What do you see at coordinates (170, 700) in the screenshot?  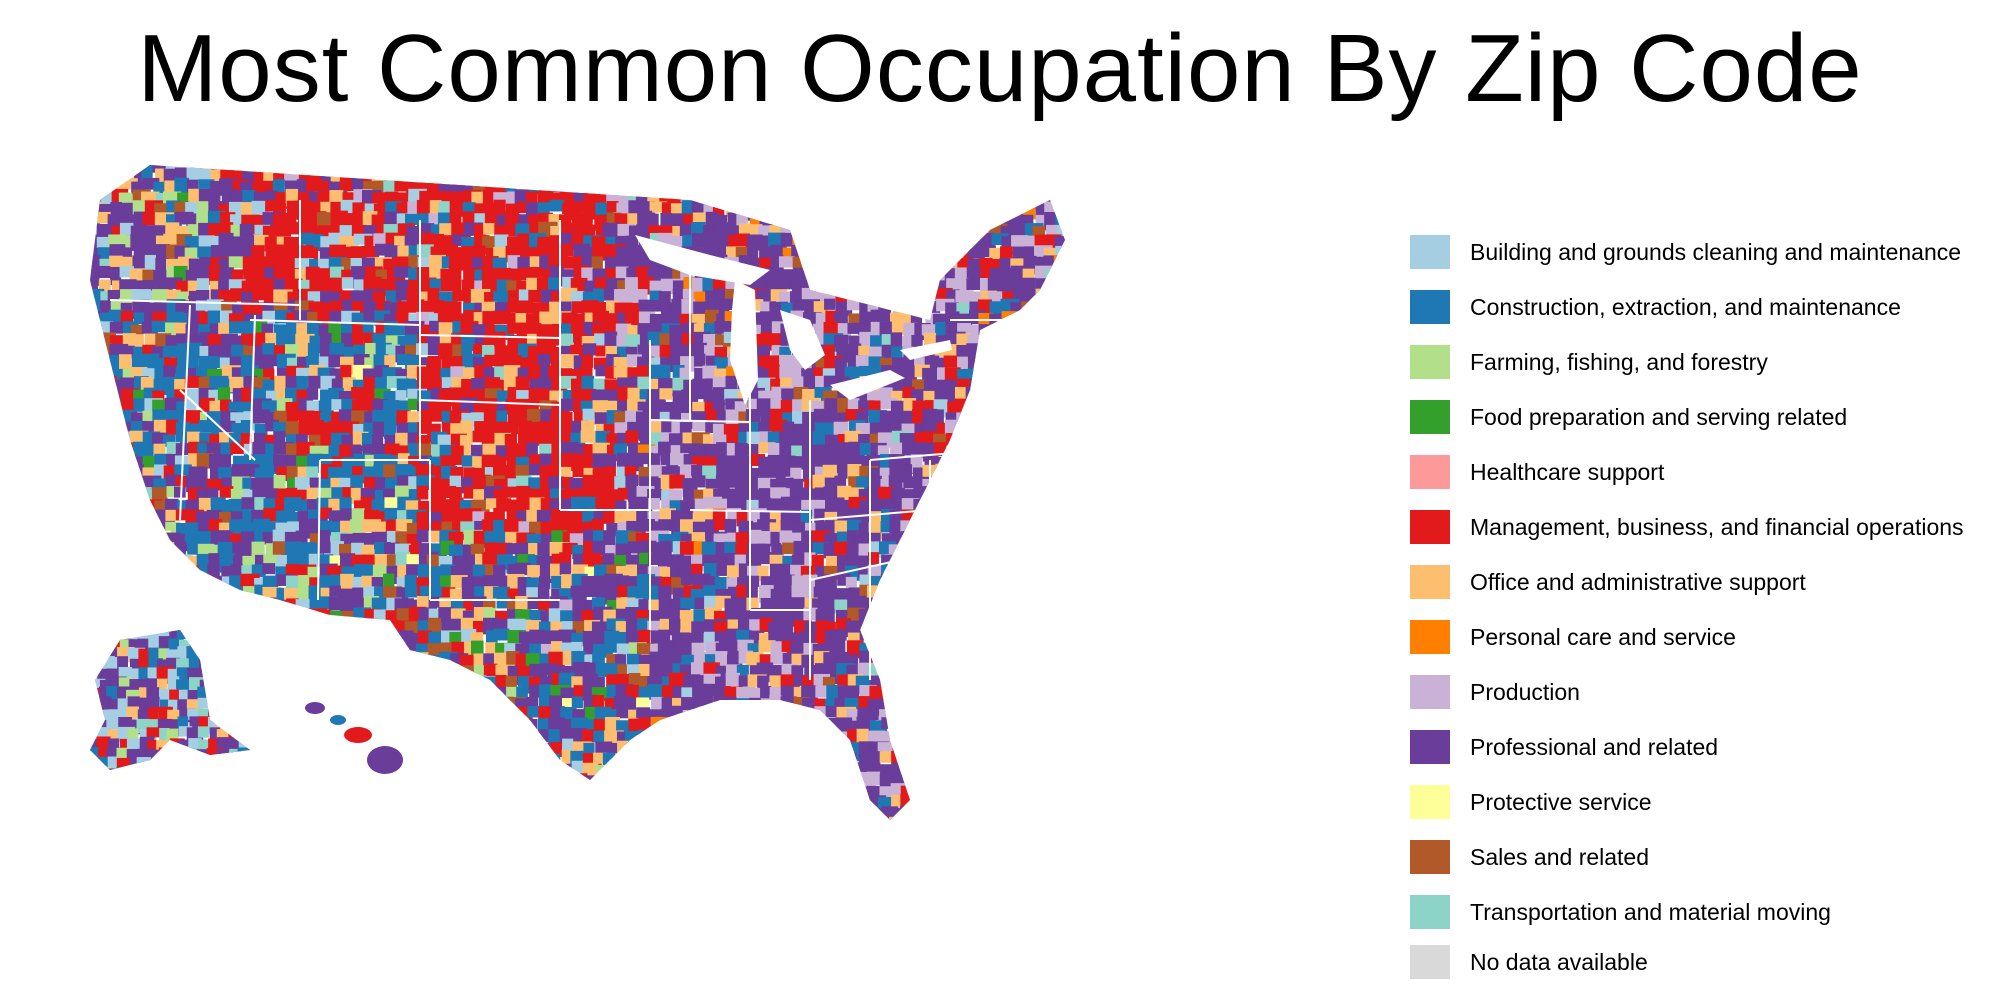 I see `alaska-region` at bounding box center [170, 700].